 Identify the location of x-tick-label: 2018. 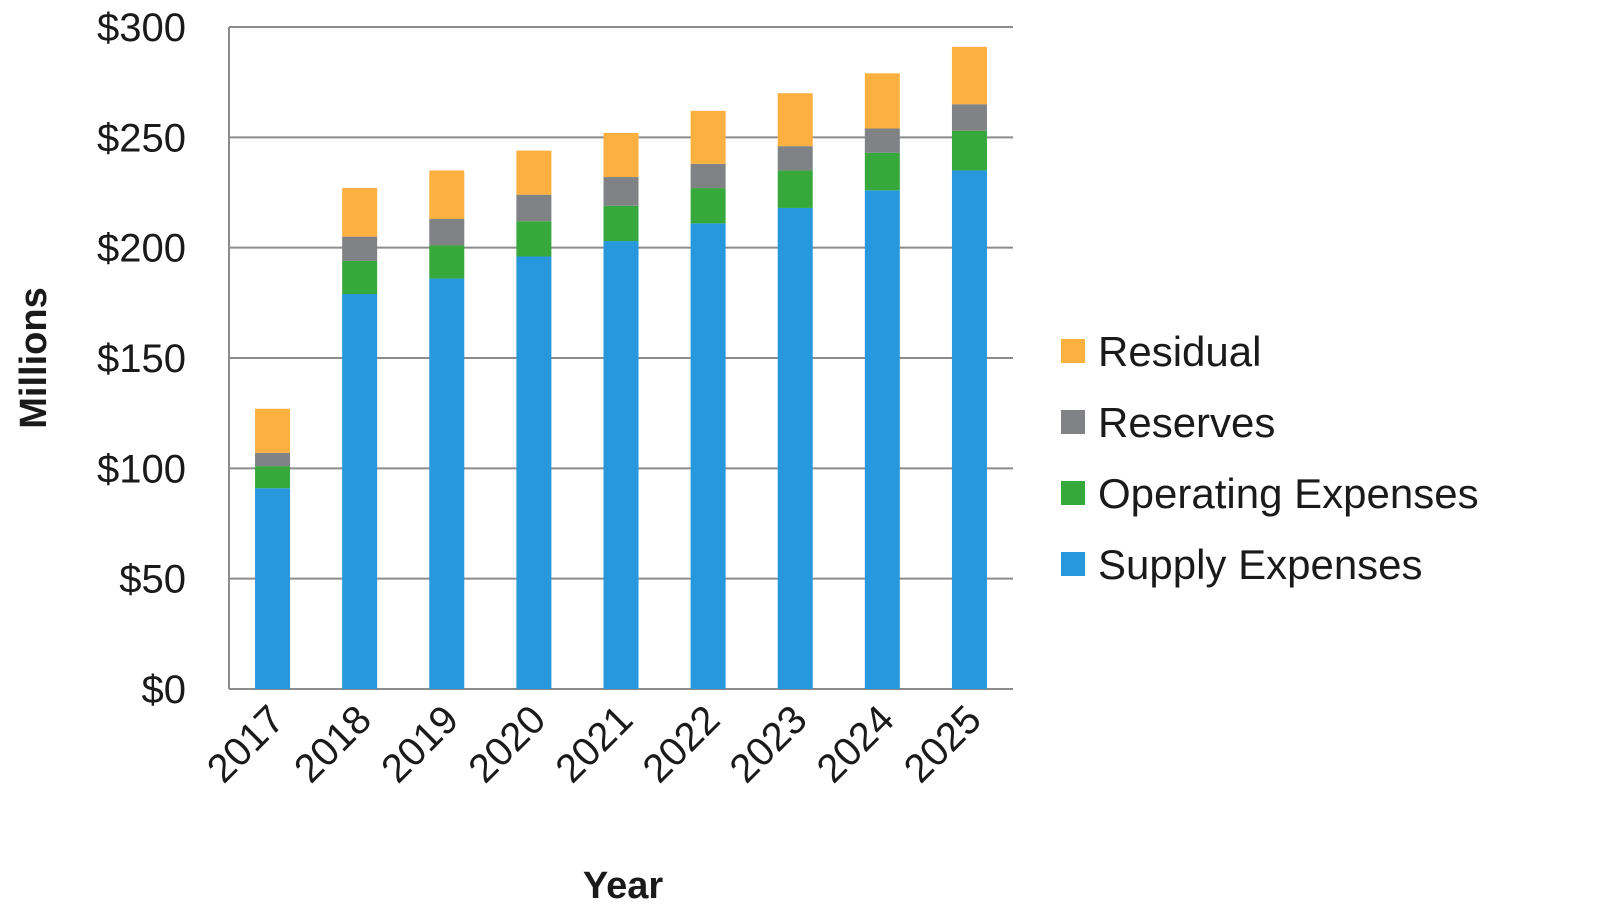
(333, 744).